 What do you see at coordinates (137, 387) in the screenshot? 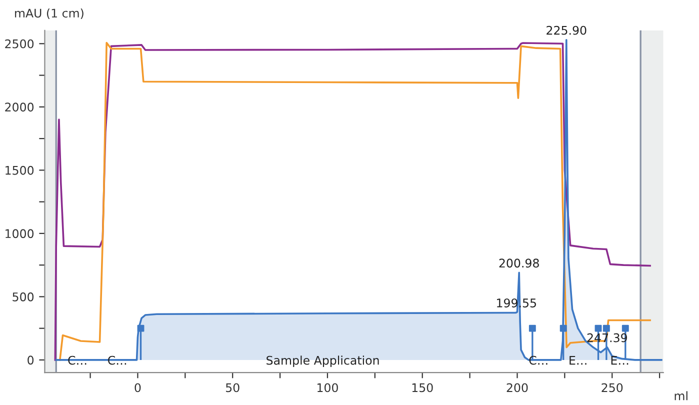
I see `x-tick-label: 0` at bounding box center [137, 387].